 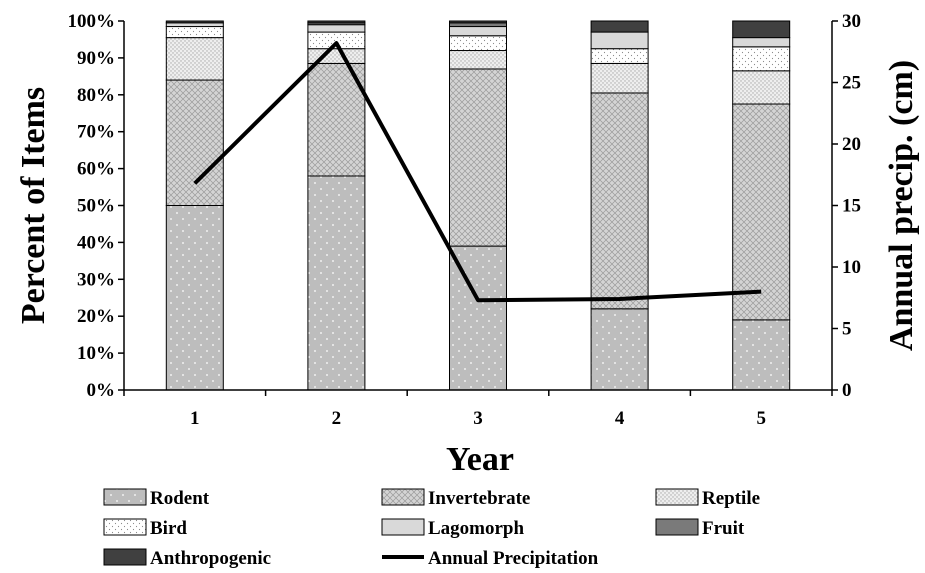 I want to click on x-tick-label: 5, so click(x=761, y=418).